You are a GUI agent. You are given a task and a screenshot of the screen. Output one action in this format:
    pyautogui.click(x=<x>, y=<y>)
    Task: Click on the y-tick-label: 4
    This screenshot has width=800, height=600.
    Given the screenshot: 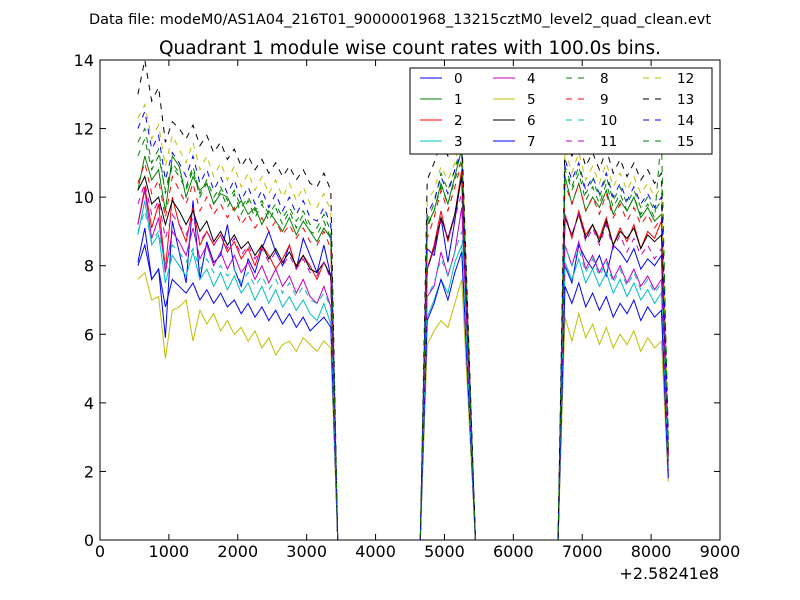 What is the action you would take?
    pyautogui.click(x=89, y=403)
    